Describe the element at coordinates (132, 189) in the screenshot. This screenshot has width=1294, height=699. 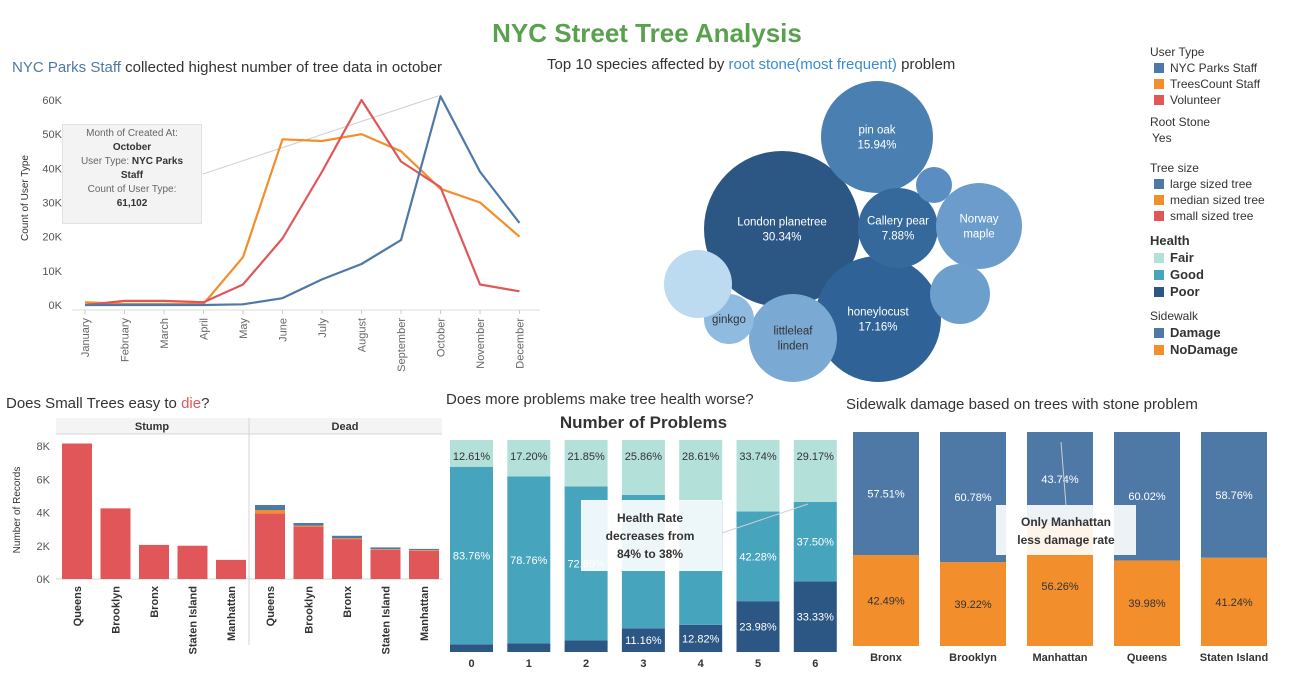
I see `tooltip-line-5: Count of User Type:` at that location.